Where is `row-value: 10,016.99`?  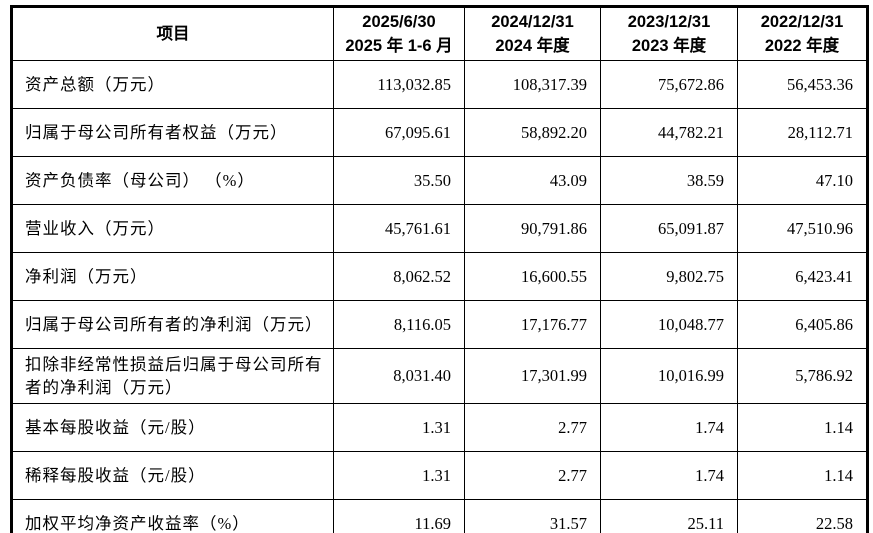 row-value: 10,016.99 is located at coordinates (669, 376).